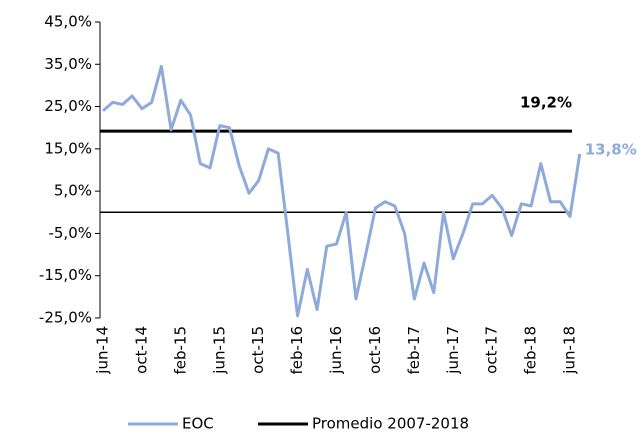 This screenshot has height=442, width=643. Describe the element at coordinates (65, 318) in the screenshot. I see `y-tick-label: -25,0%` at that location.